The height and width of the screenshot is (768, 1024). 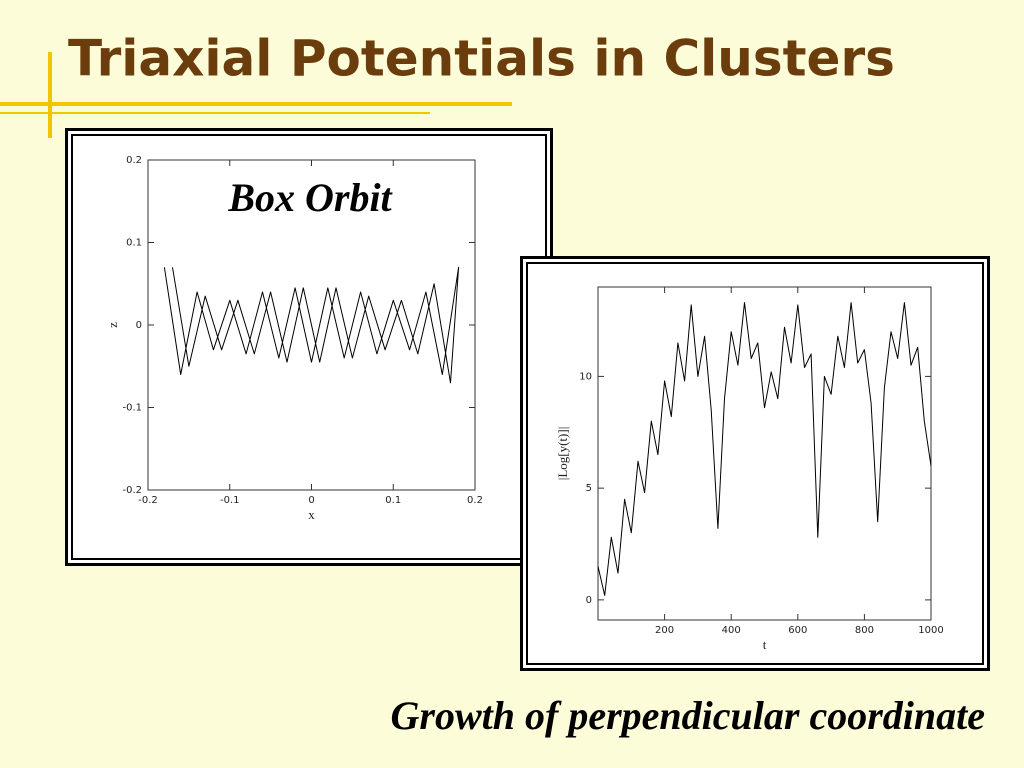 I want to click on x-tick-label: 600, so click(x=797, y=630).